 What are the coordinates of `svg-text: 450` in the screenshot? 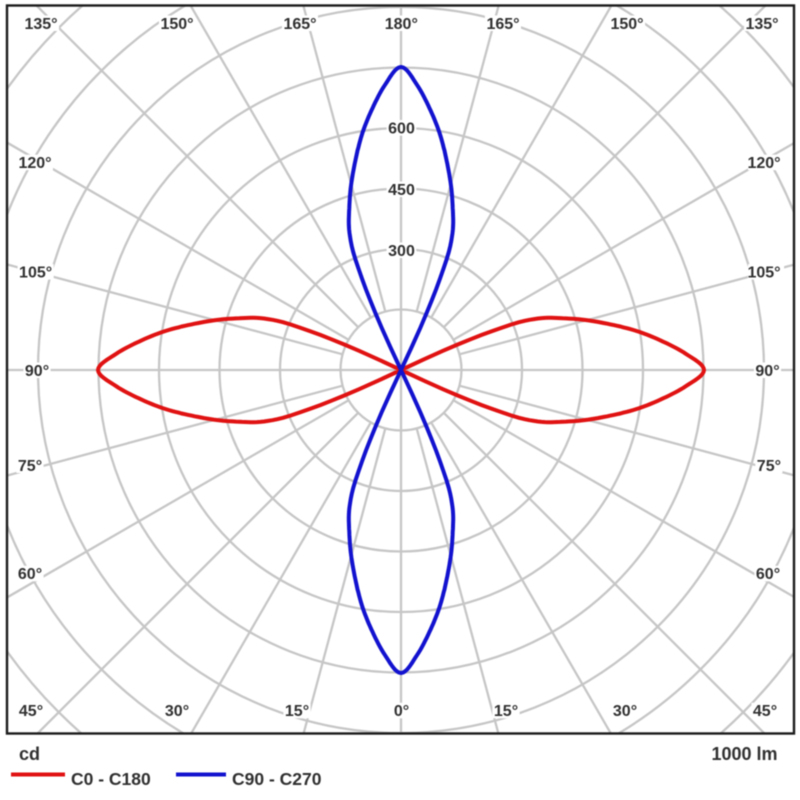 It's located at (401, 190).